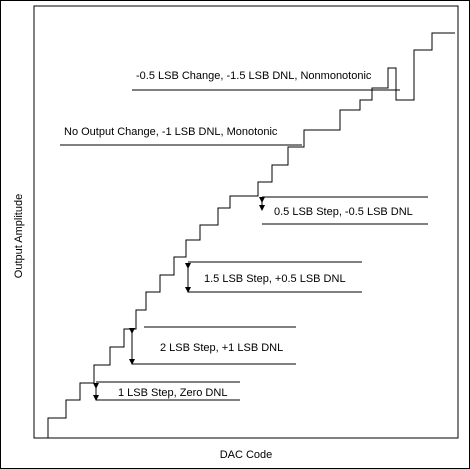  What do you see at coordinates (19, 236) in the screenshot?
I see `y-axis-label: Output Amplitude` at bounding box center [19, 236].